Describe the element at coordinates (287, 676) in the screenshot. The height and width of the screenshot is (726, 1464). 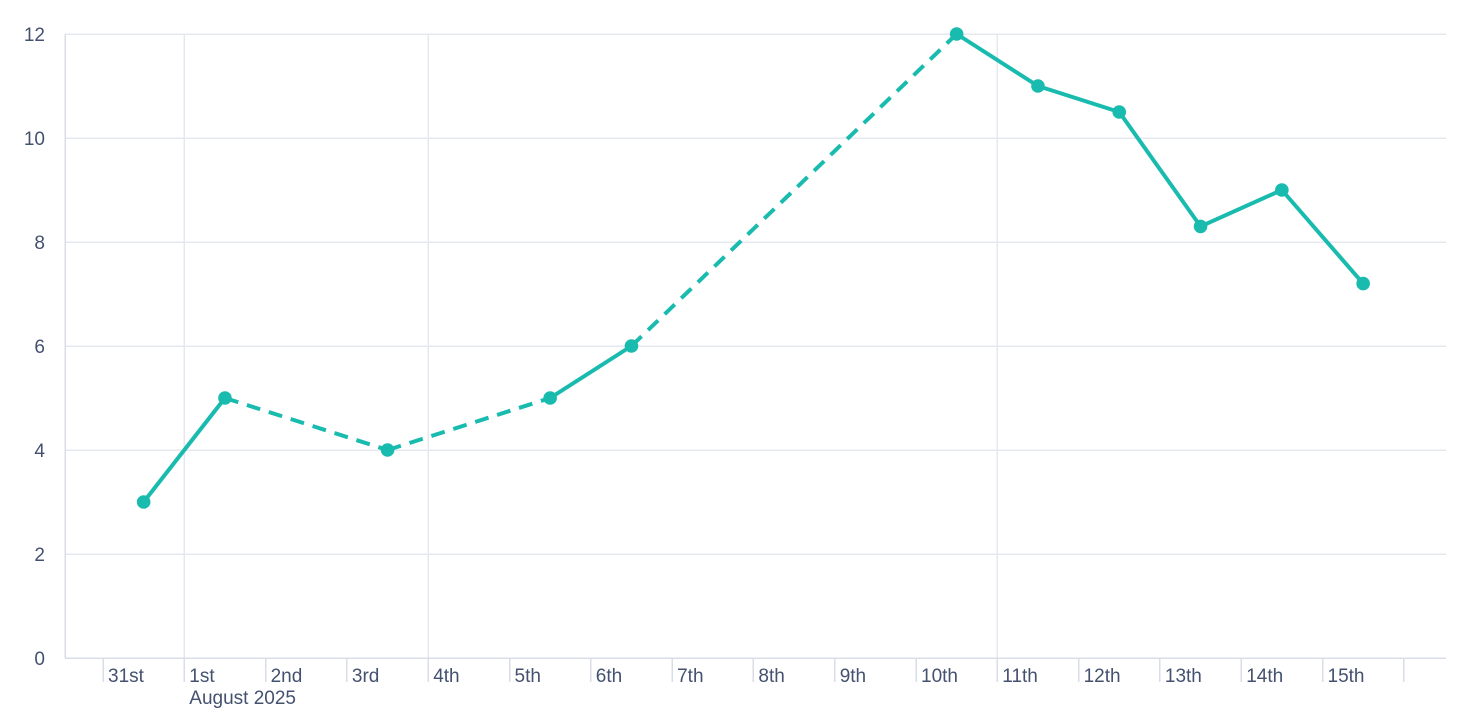
I see `x-tick-label: 2nd` at that location.